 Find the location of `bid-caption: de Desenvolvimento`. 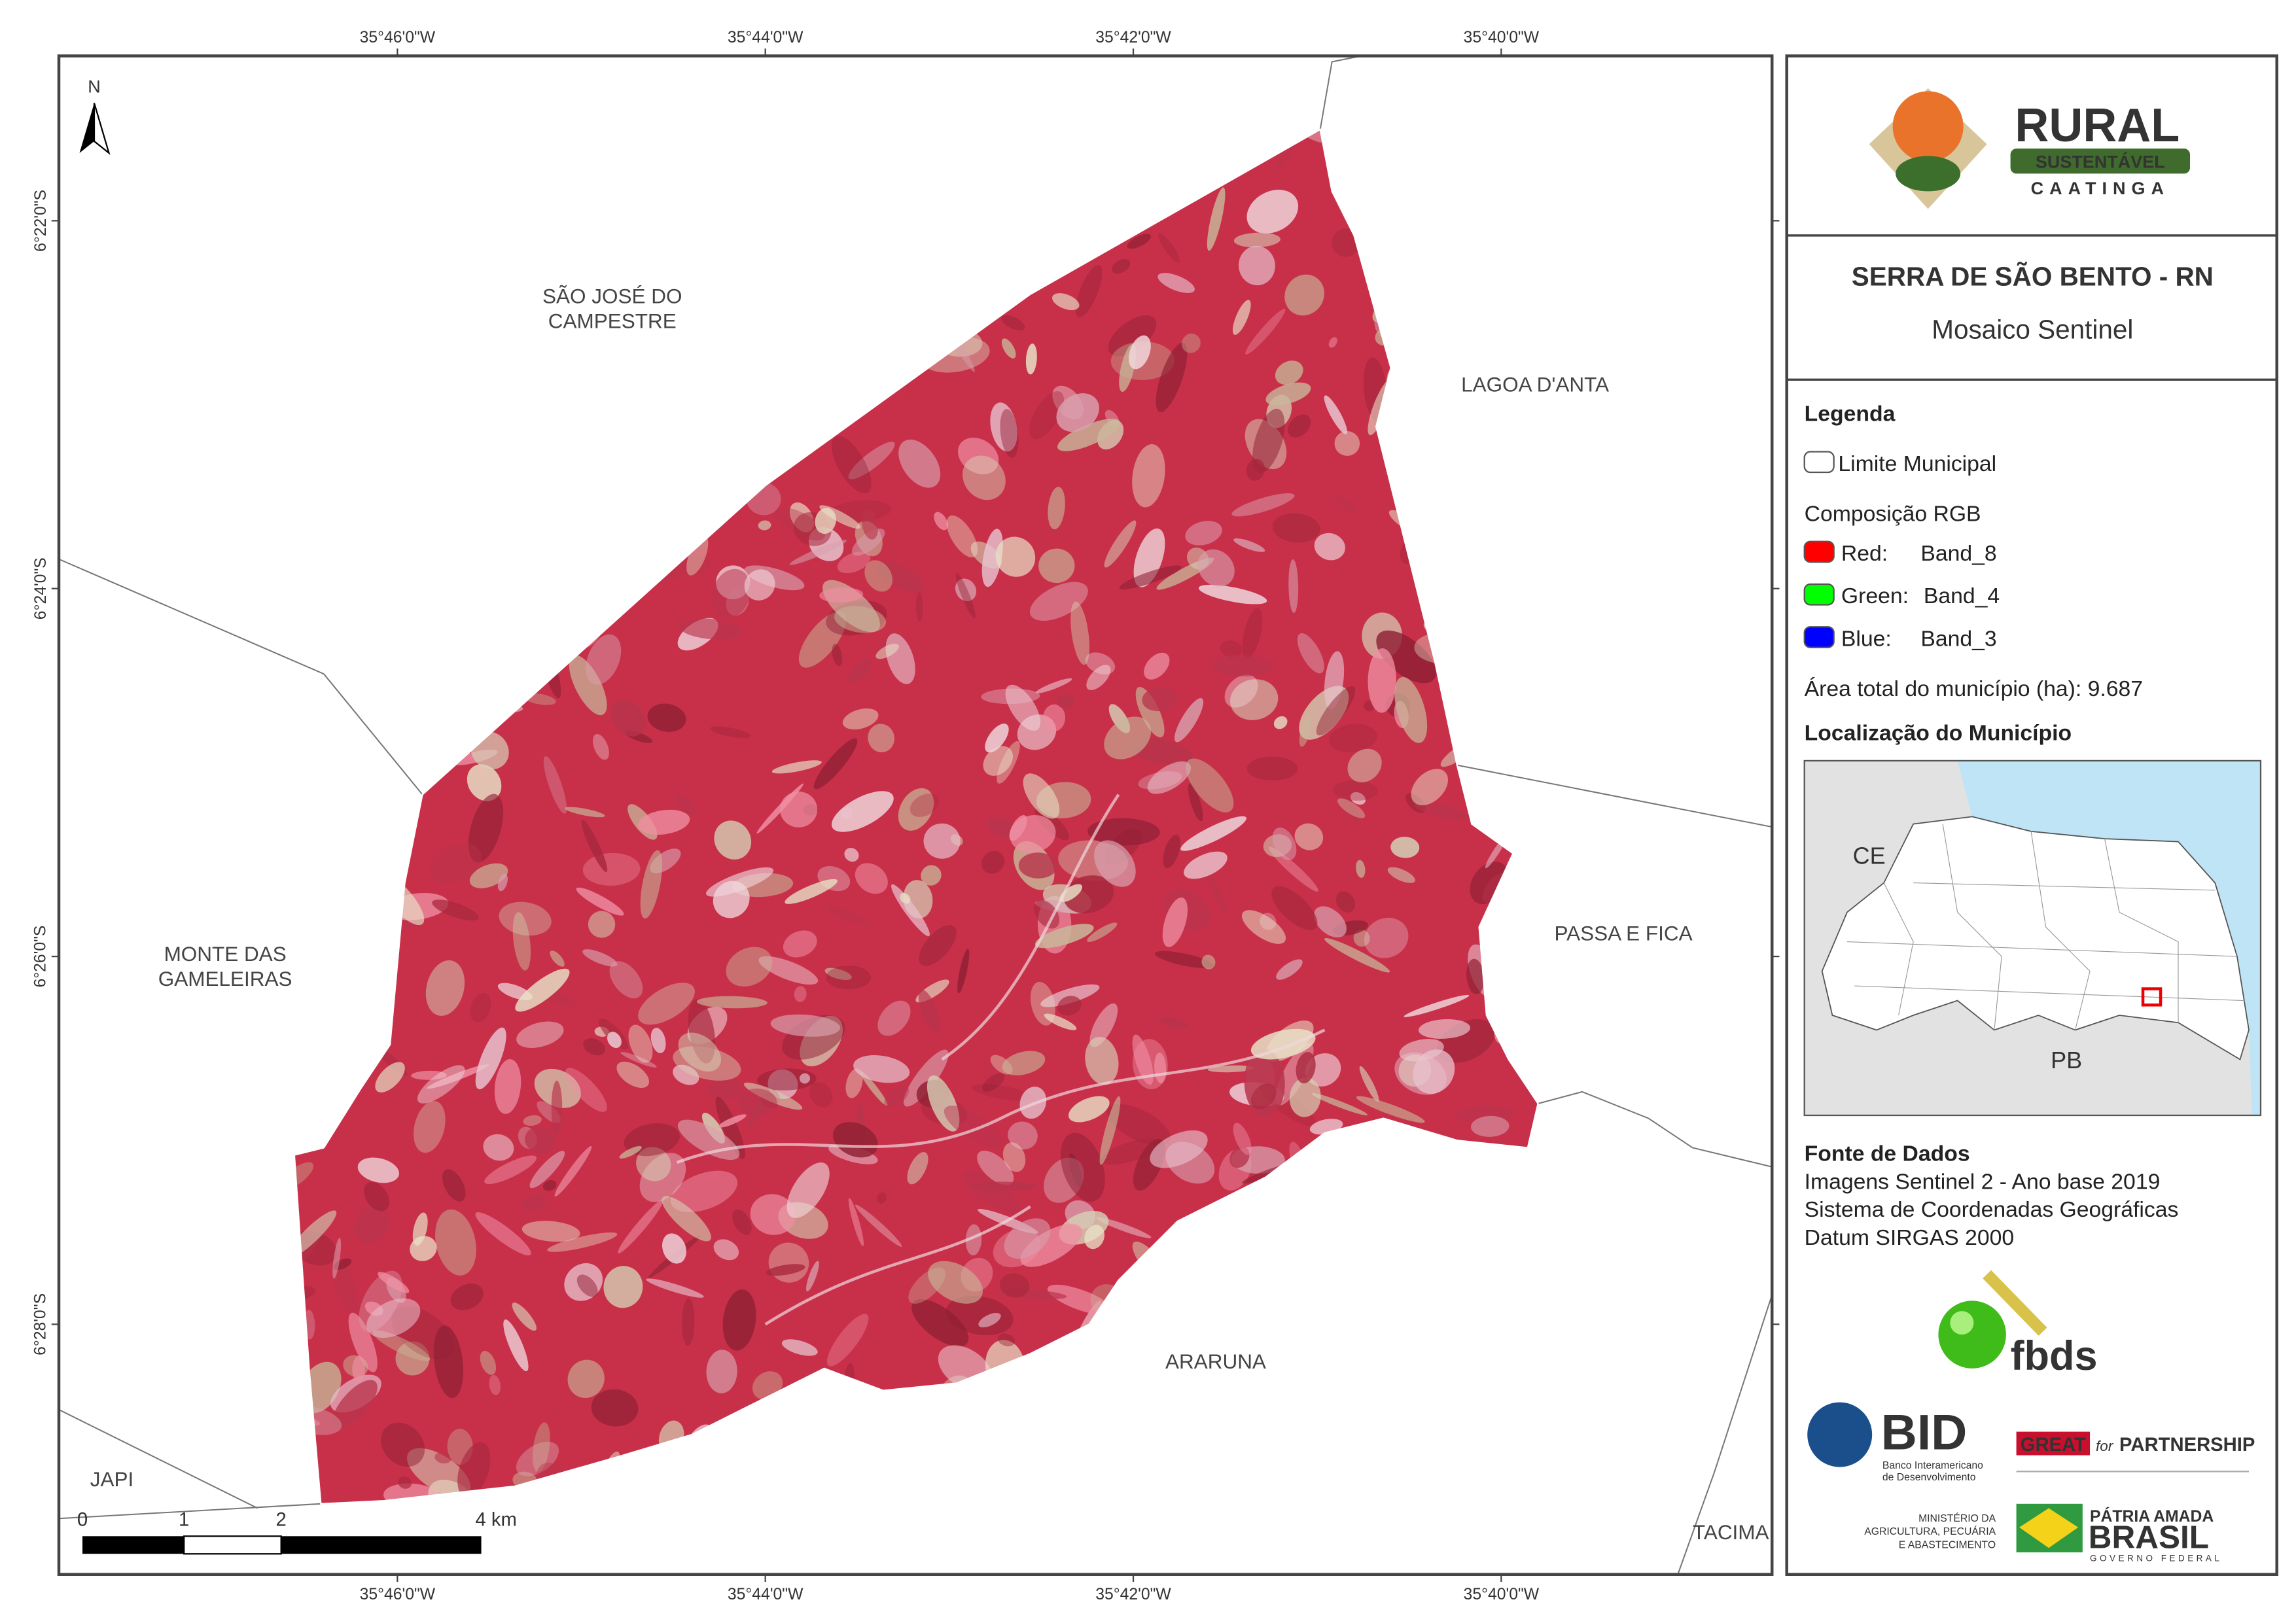

bid-caption: de Desenvolvimento is located at coordinates (1929, 1478).